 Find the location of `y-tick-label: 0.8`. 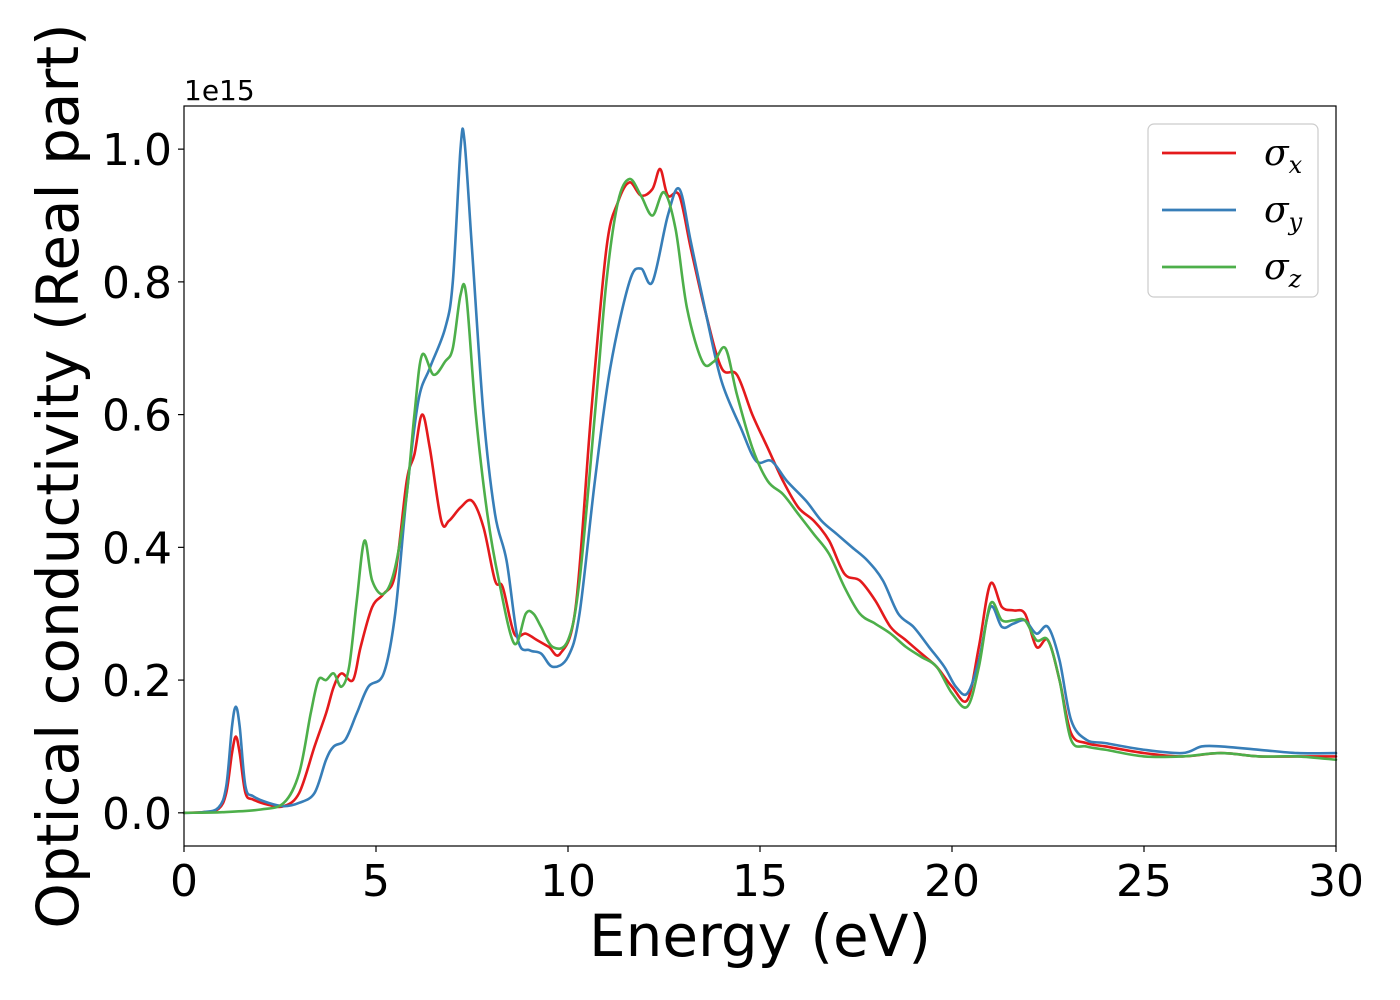

y-tick-label: 0.8 is located at coordinates (137, 283).